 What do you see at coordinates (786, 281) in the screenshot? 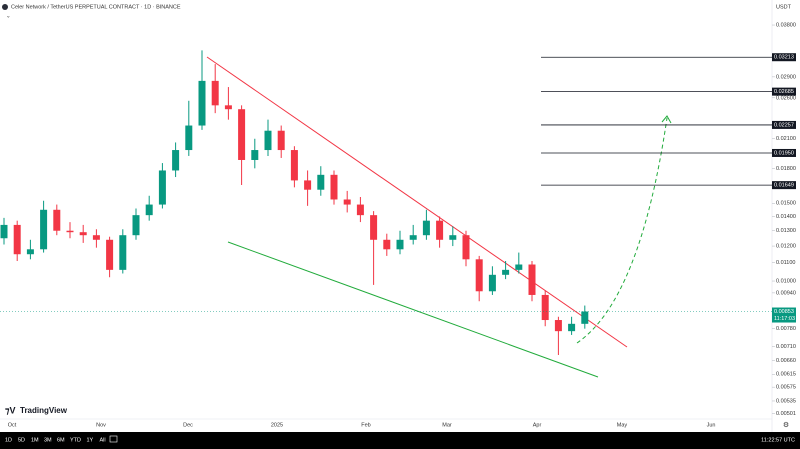
I see `y-tick-label: 0.01000` at bounding box center [786, 281].